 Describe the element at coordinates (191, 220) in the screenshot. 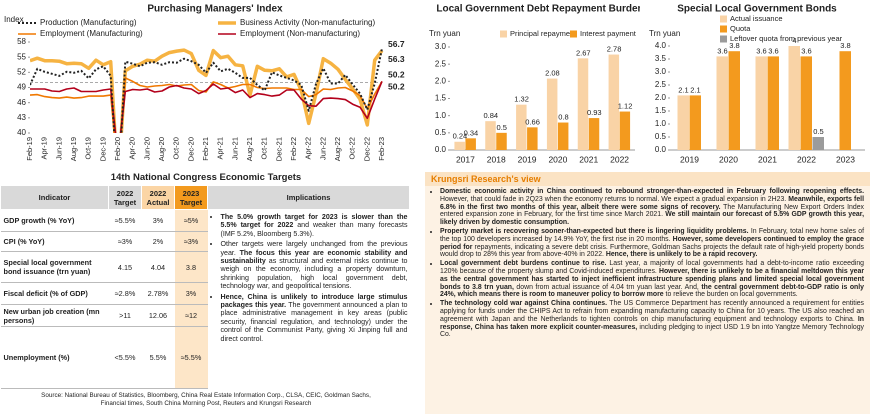

I see `value-cell: ≈5%` at that location.